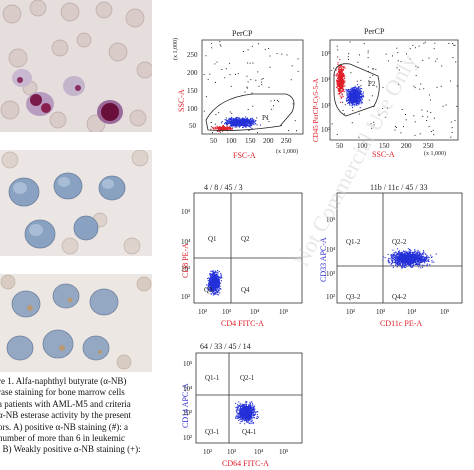  I want to click on caption-line: re 1. Alfa-naphthyl butyrate (α-NB), so click(63, 381).